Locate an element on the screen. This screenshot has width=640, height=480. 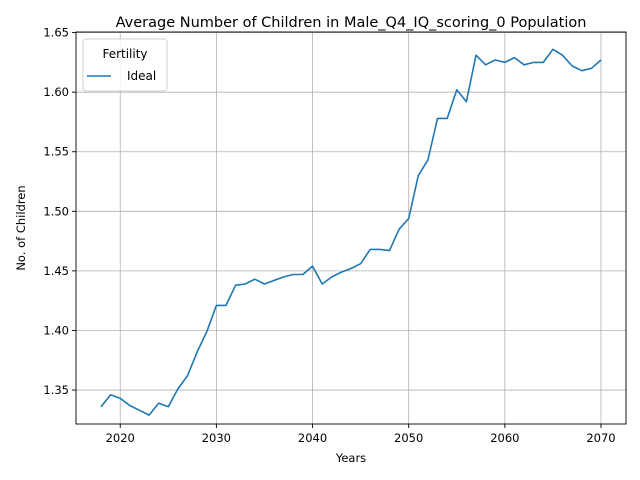
legend: Fertility Ideal is located at coordinates (125, 65).